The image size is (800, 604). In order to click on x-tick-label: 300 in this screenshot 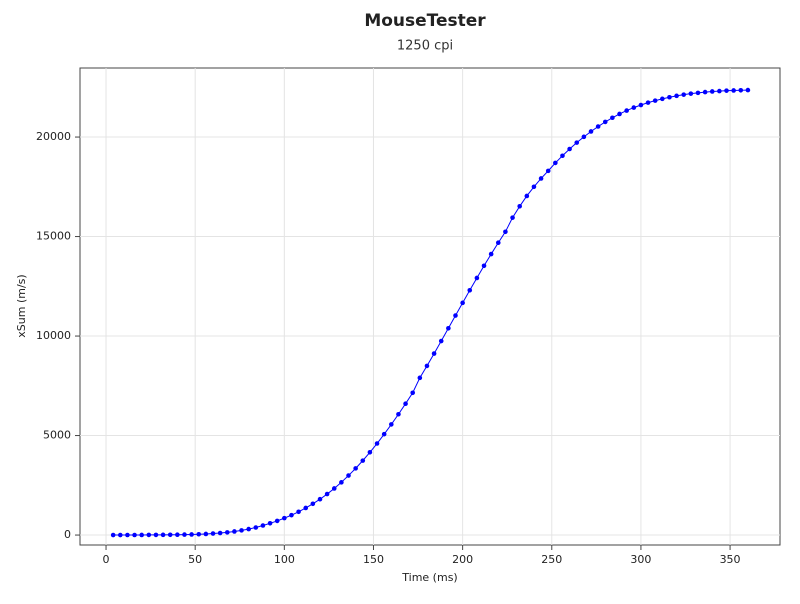, I will do `click(640, 559)`.